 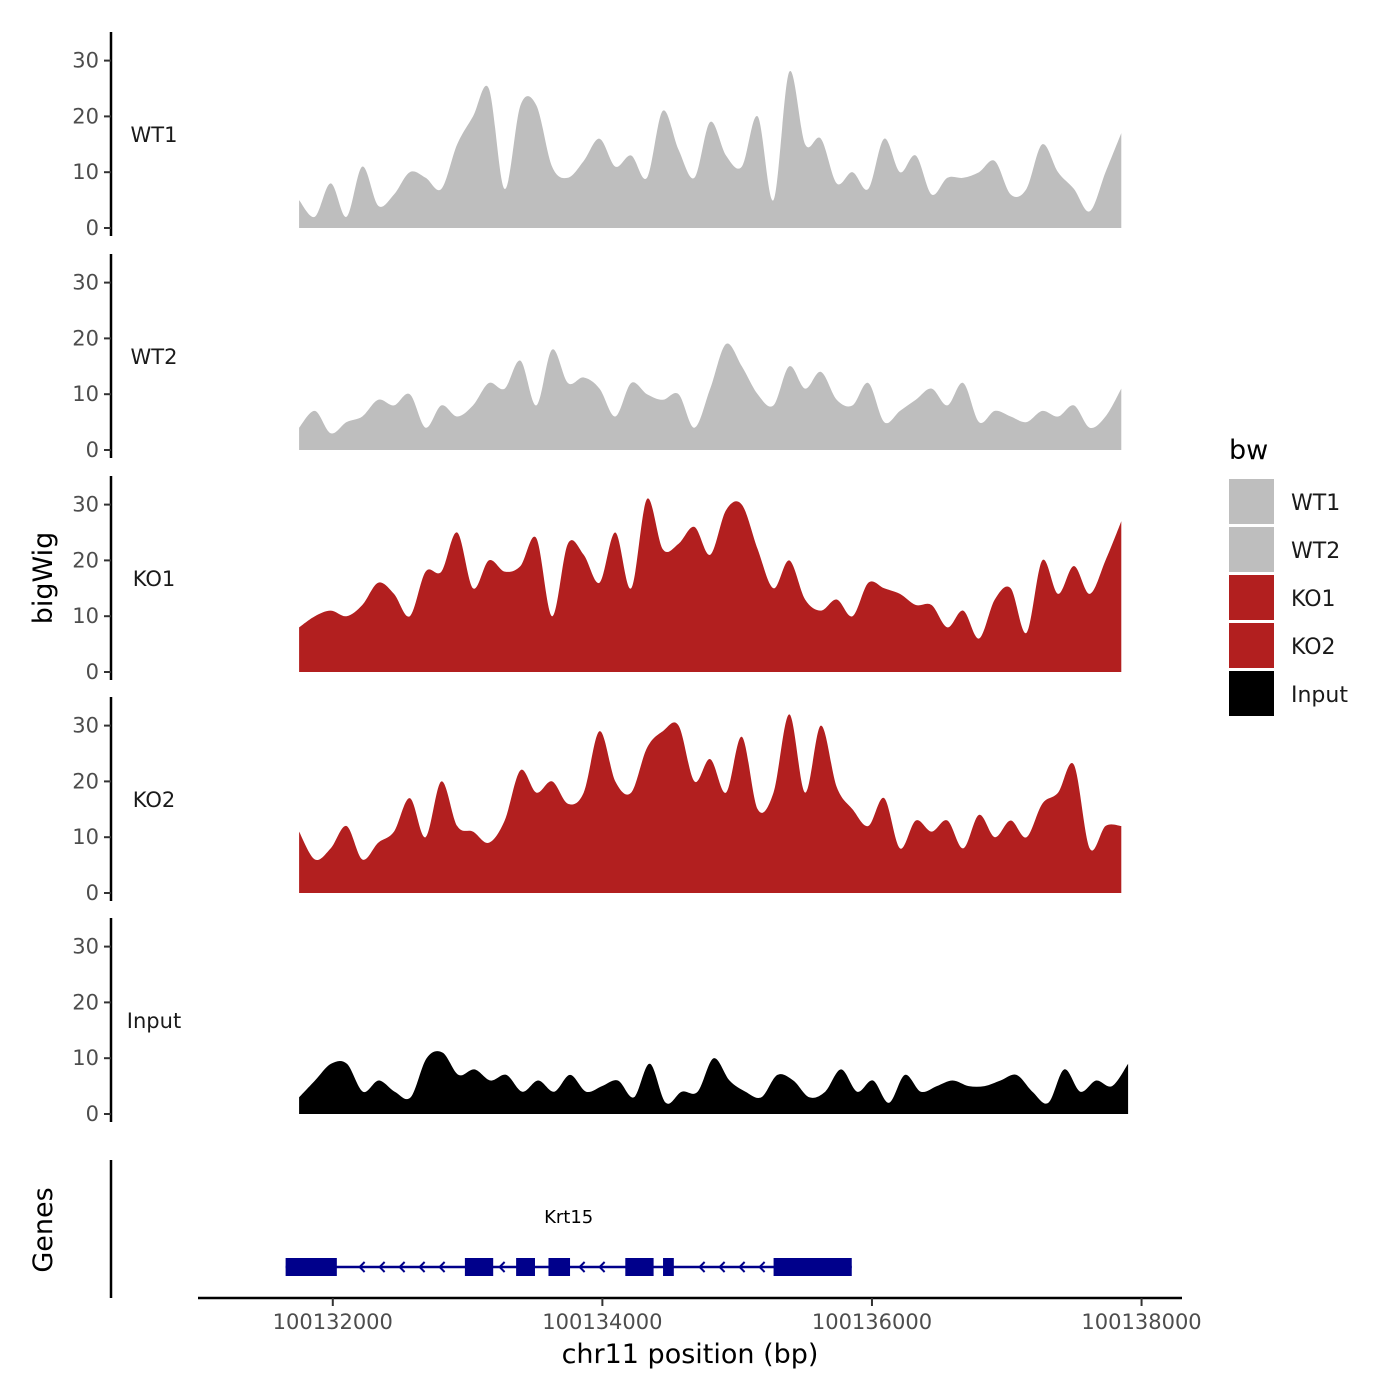 What do you see at coordinates (1251, 501) in the screenshot?
I see `legend-key-wt1` at bounding box center [1251, 501].